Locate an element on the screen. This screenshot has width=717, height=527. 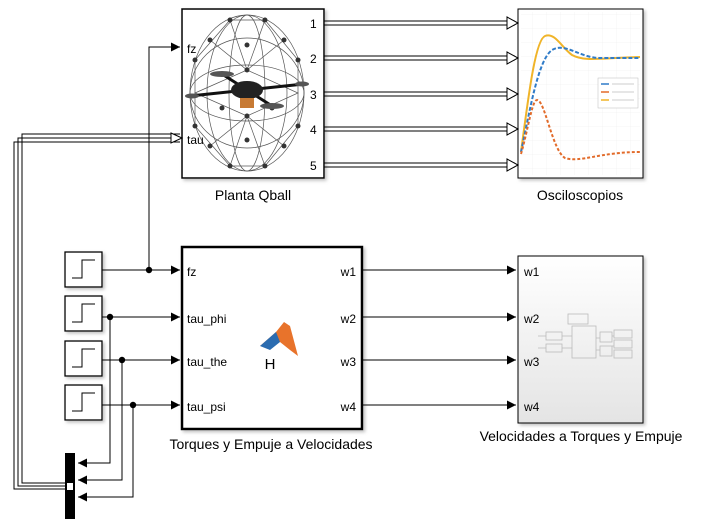
subsys-input-w1: w1 is located at coordinates (531, 272).